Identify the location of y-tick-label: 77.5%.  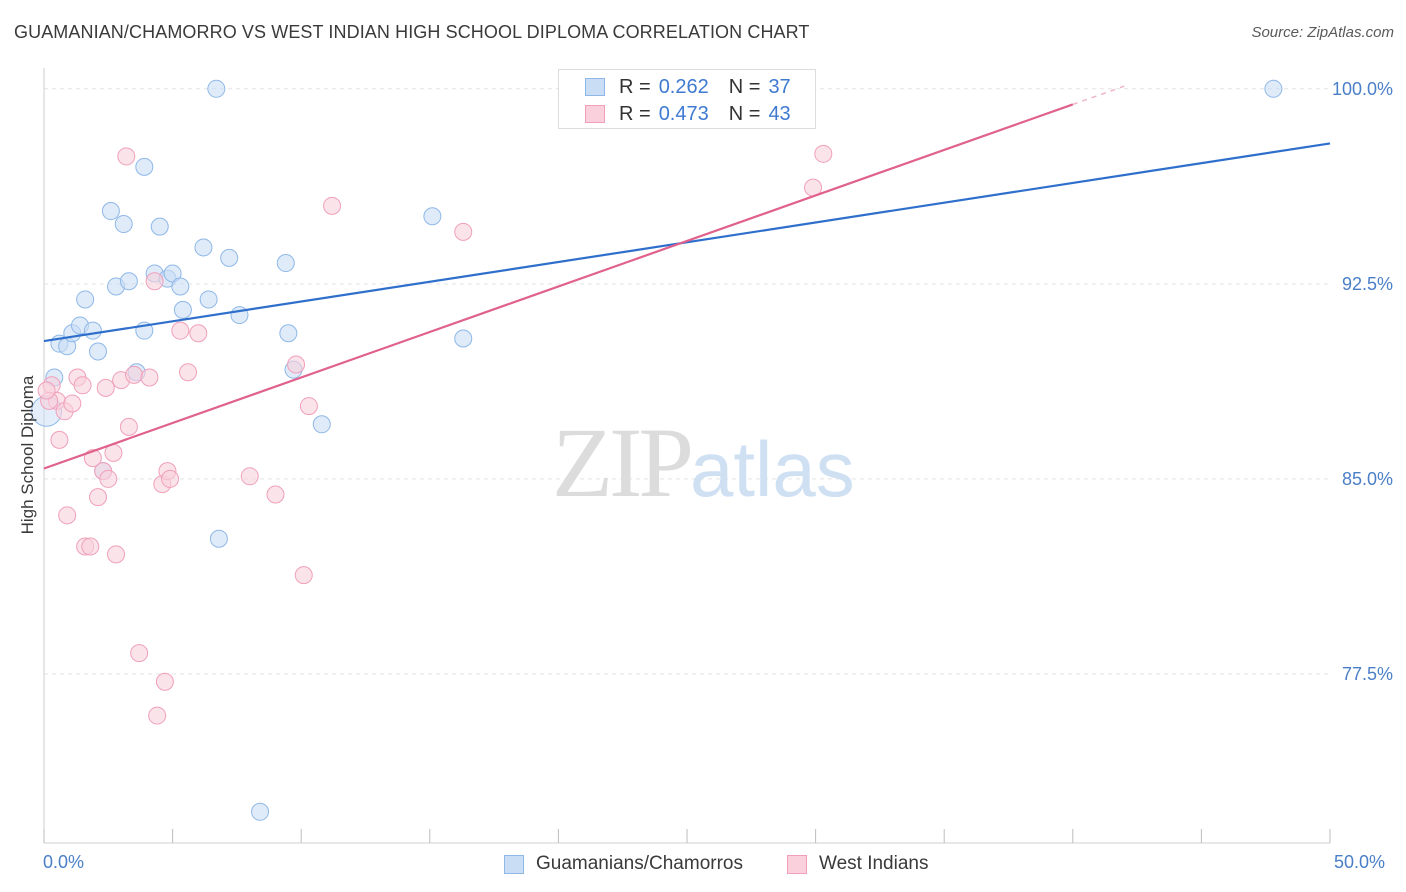
(1367, 674).